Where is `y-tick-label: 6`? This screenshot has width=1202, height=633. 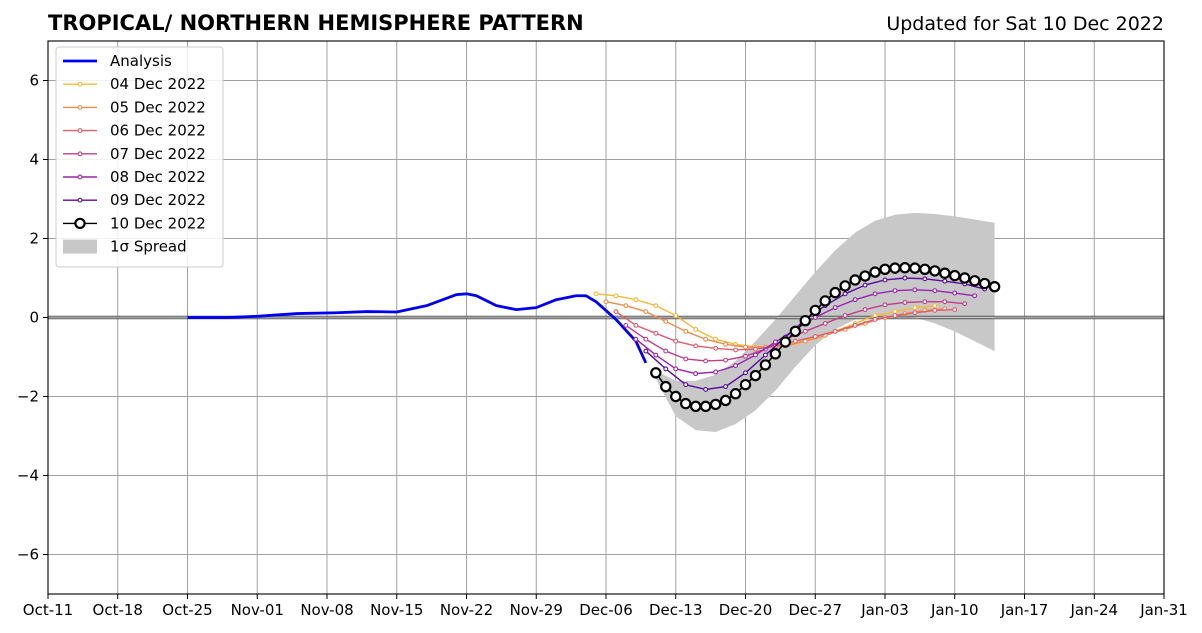
y-tick-label: 6 is located at coordinates (34, 81).